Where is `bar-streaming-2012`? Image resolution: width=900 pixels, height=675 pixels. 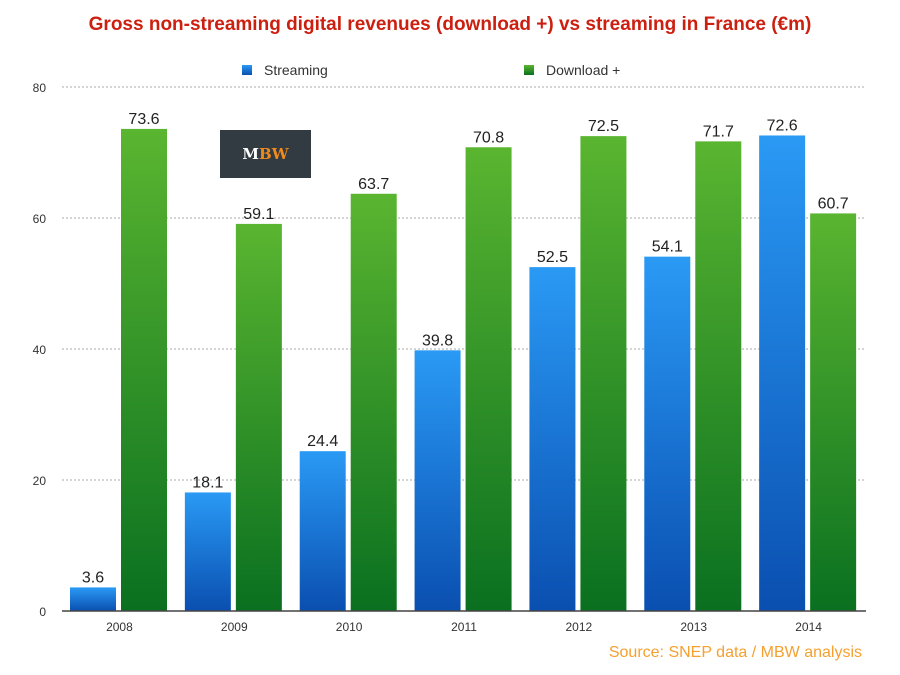 bar-streaming-2012 is located at coordinates (552, 439).